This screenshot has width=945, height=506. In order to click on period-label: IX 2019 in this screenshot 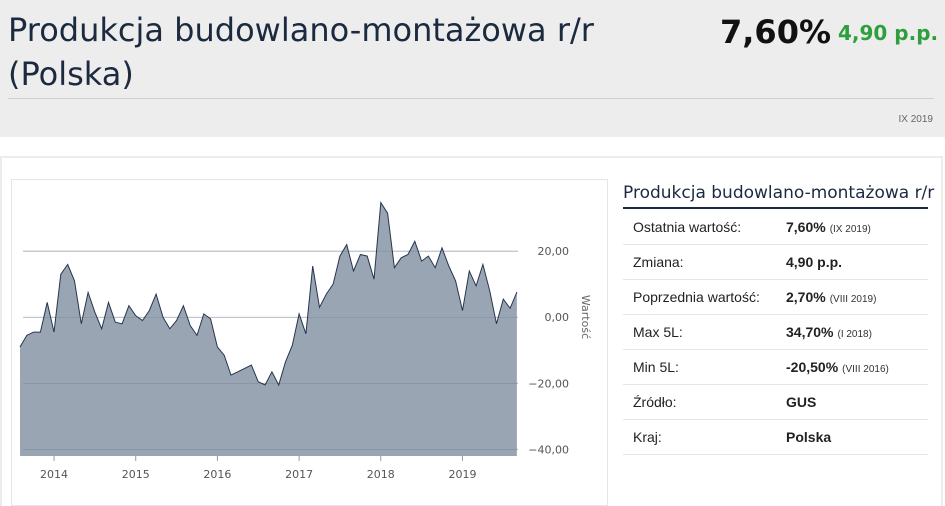, I will do `click(915, 119)`.